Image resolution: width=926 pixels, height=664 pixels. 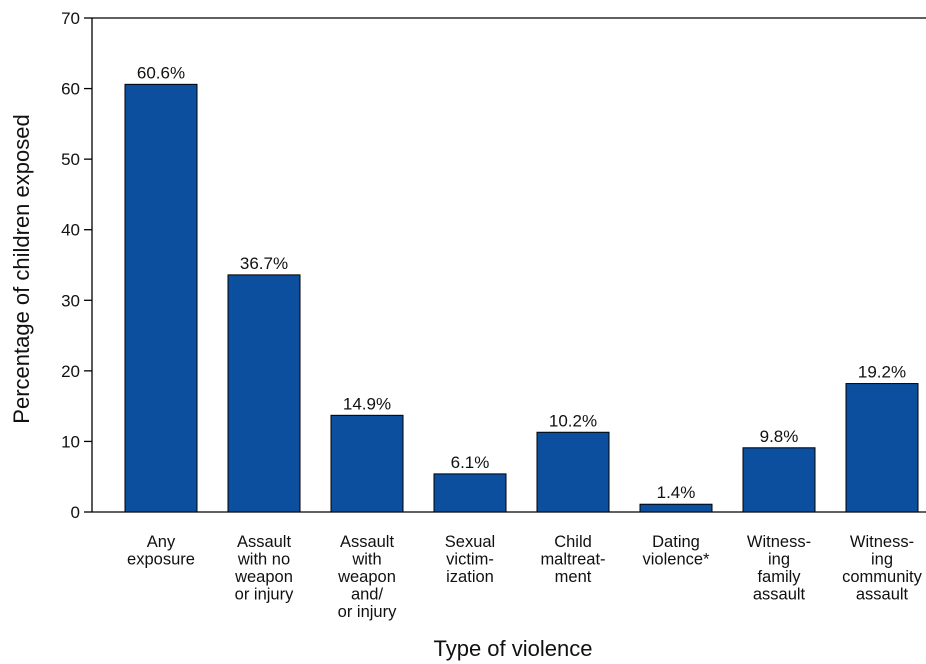 What do you see at coordinates (70, 230) in the screenshot?
I see `y-tick-label: 40` at bounding box center [70, 230].